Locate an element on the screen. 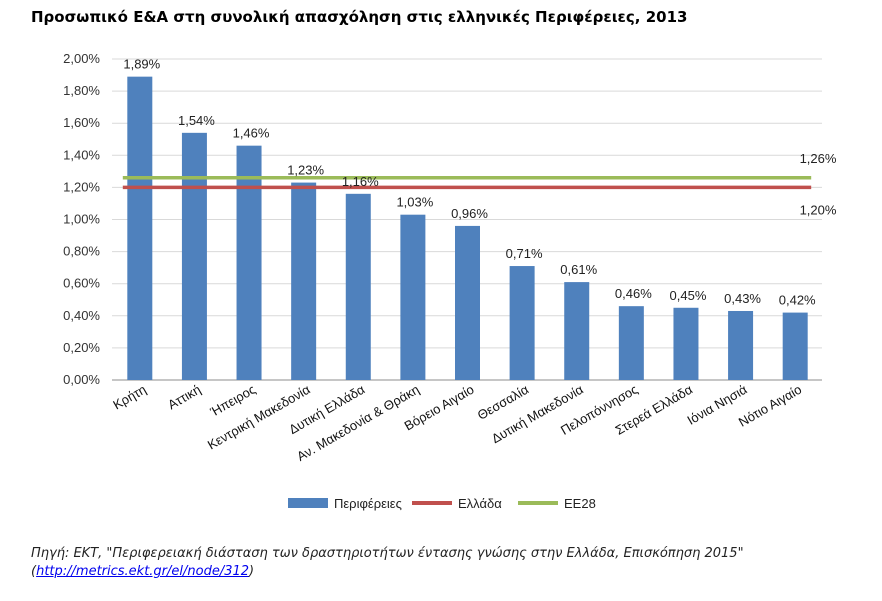 The image size is (882, 601). legend-label: Ελλάδα is located at coordinates (480, 503).